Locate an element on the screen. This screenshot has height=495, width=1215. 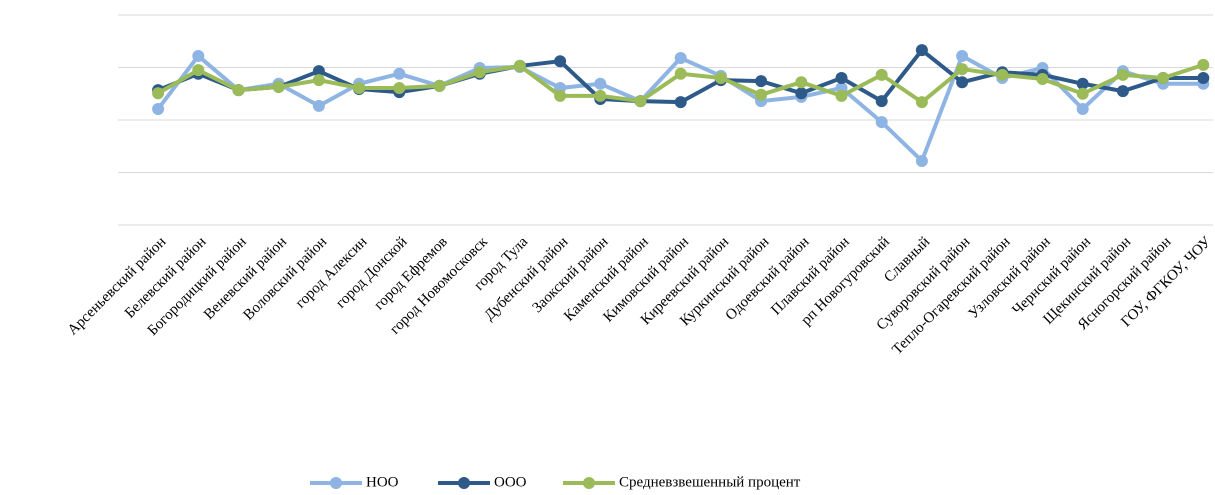
x-tick-label: город Алексин is located at coordinates (332, 273).